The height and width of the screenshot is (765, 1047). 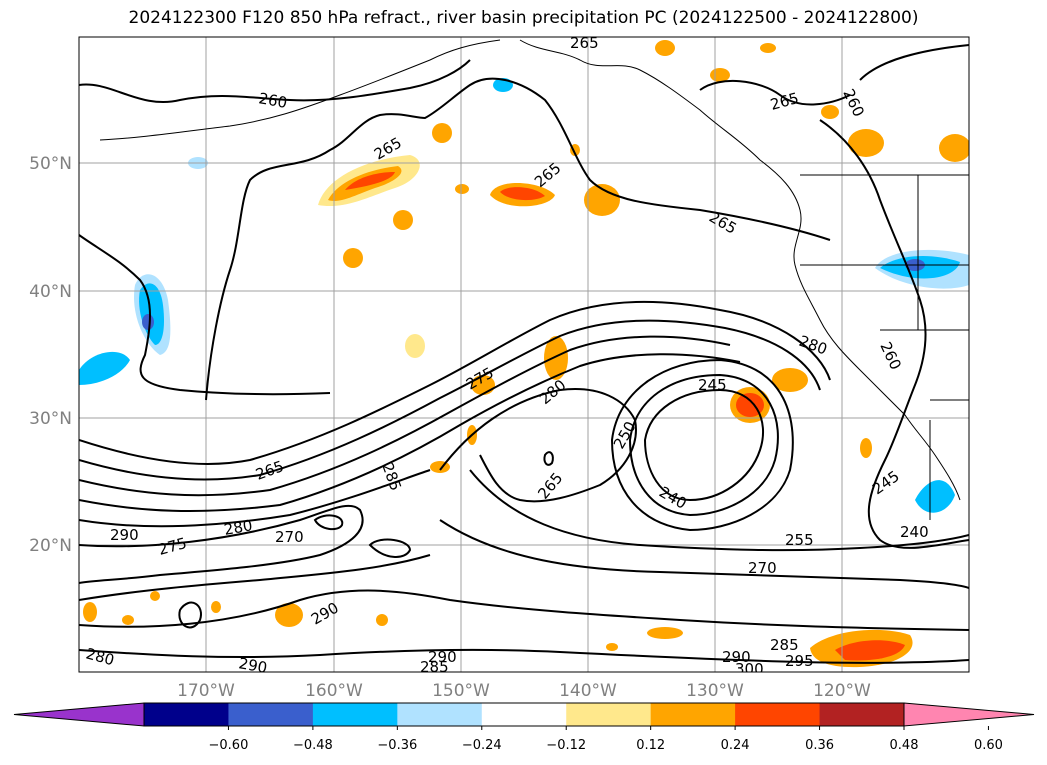 I want to click on colorbar-tick-label: −0.60, so click(x=229, y=745).